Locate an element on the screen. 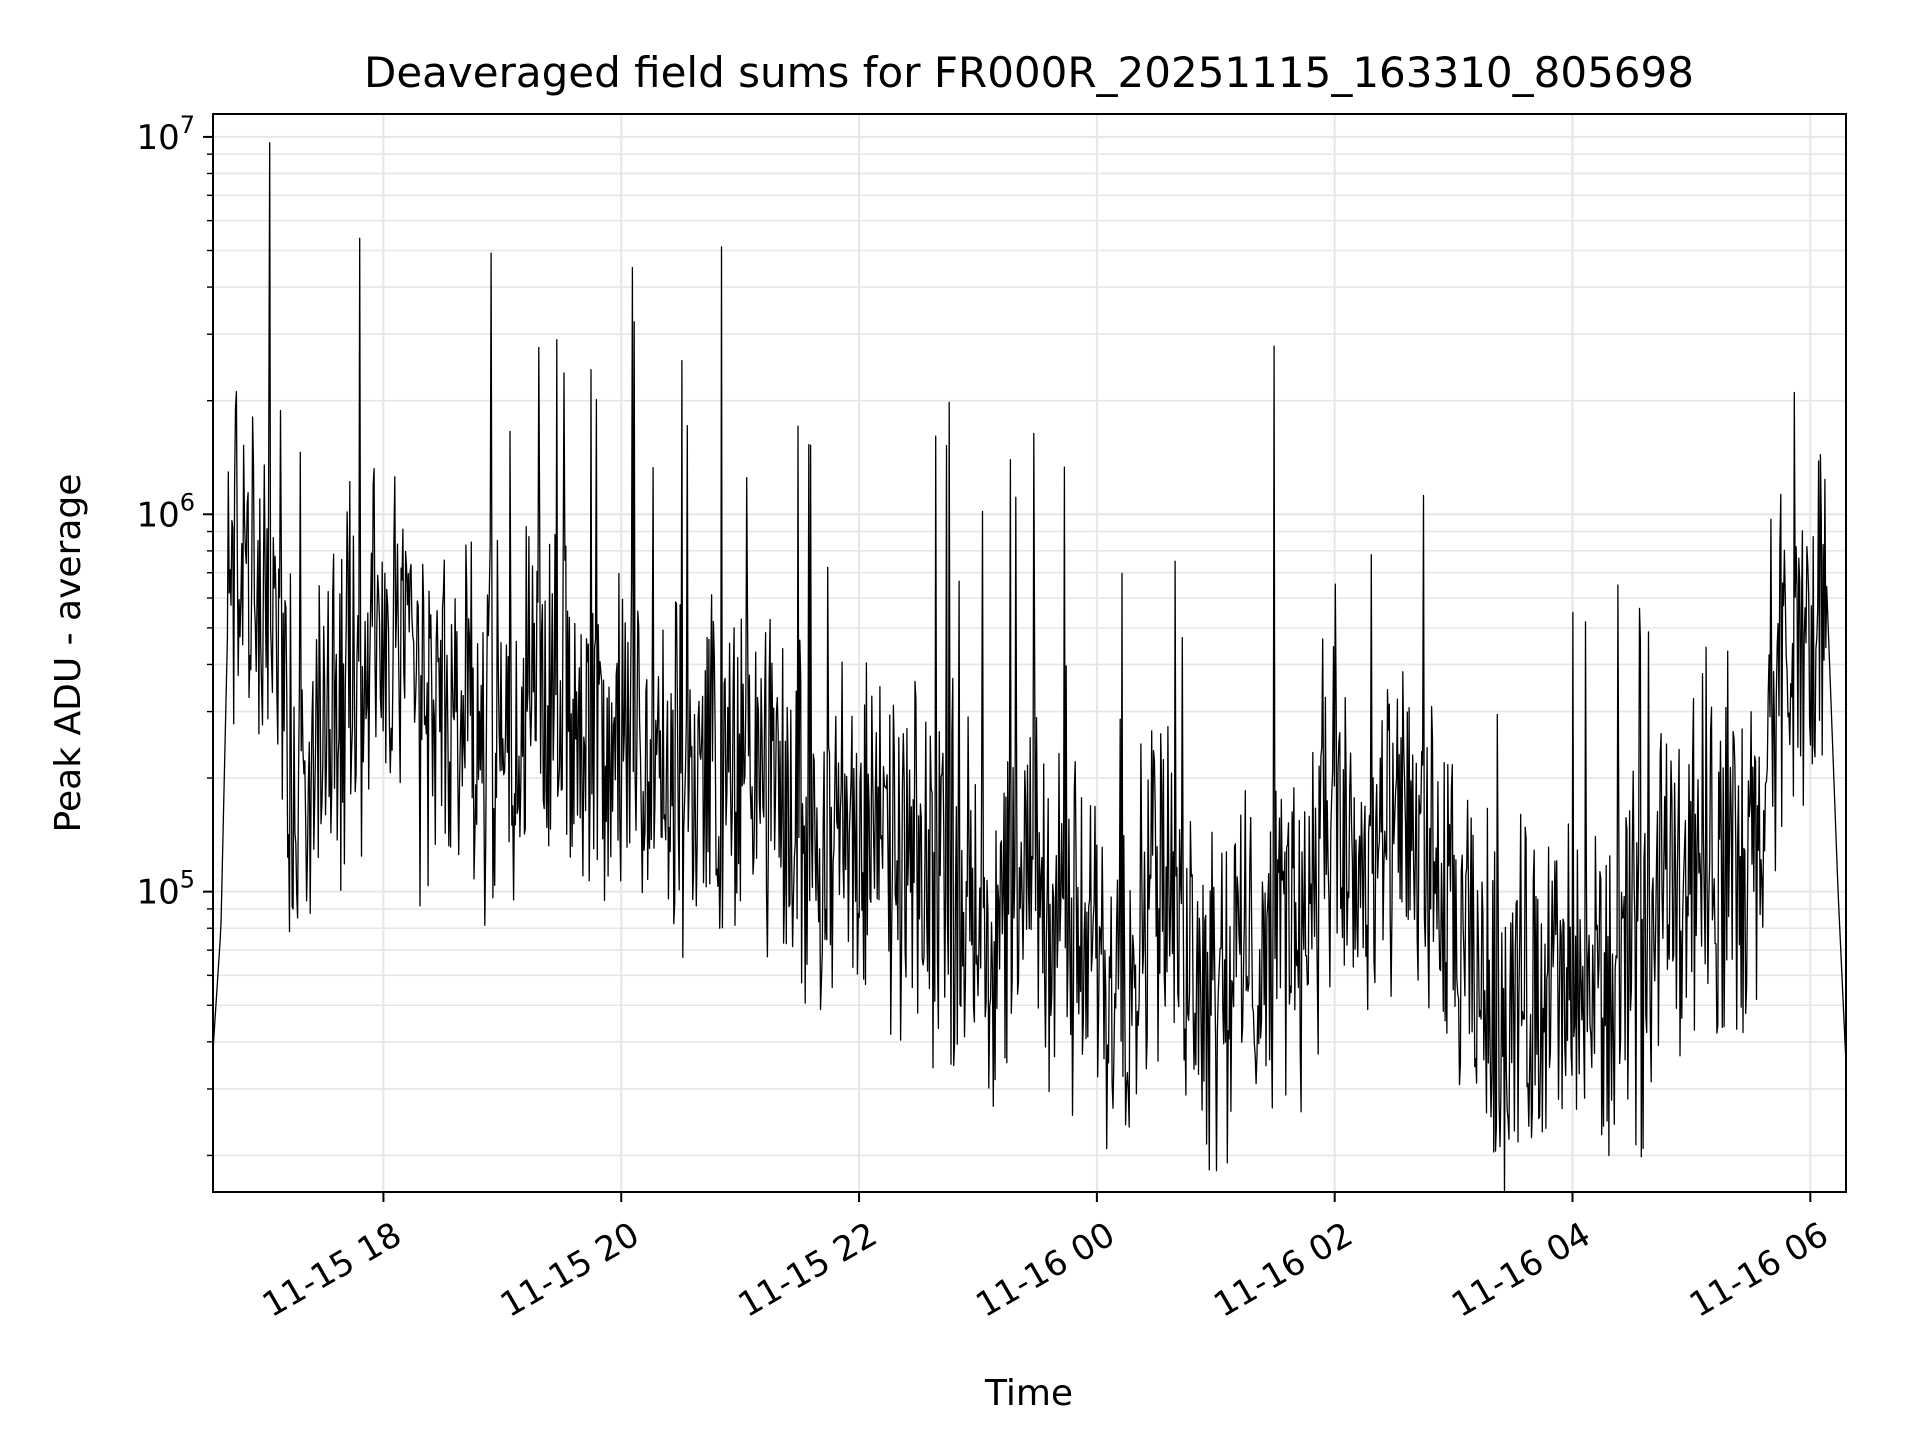 The width and height of the screenshot is (1920, 1440). y-tick-label: 10⁷ is located at coordinates (165, 134).